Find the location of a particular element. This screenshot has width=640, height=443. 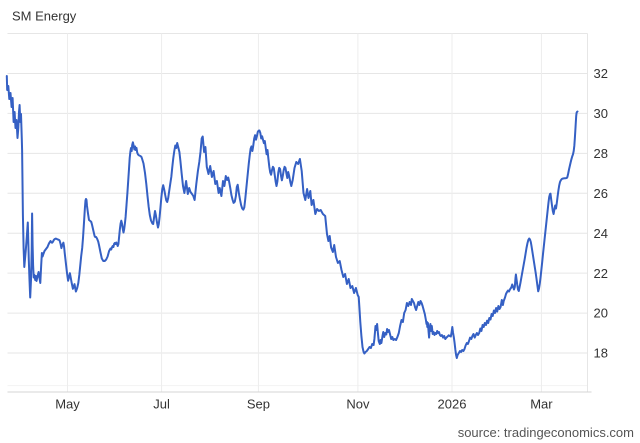

svg-text: 30 is located at coordinates (601, 113).